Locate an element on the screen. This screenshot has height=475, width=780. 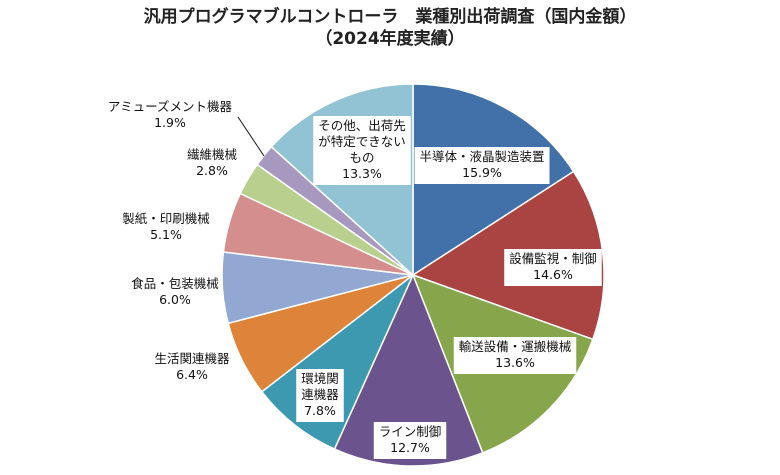
data-label-value: 15.9% is located at coordinates (482, 172).